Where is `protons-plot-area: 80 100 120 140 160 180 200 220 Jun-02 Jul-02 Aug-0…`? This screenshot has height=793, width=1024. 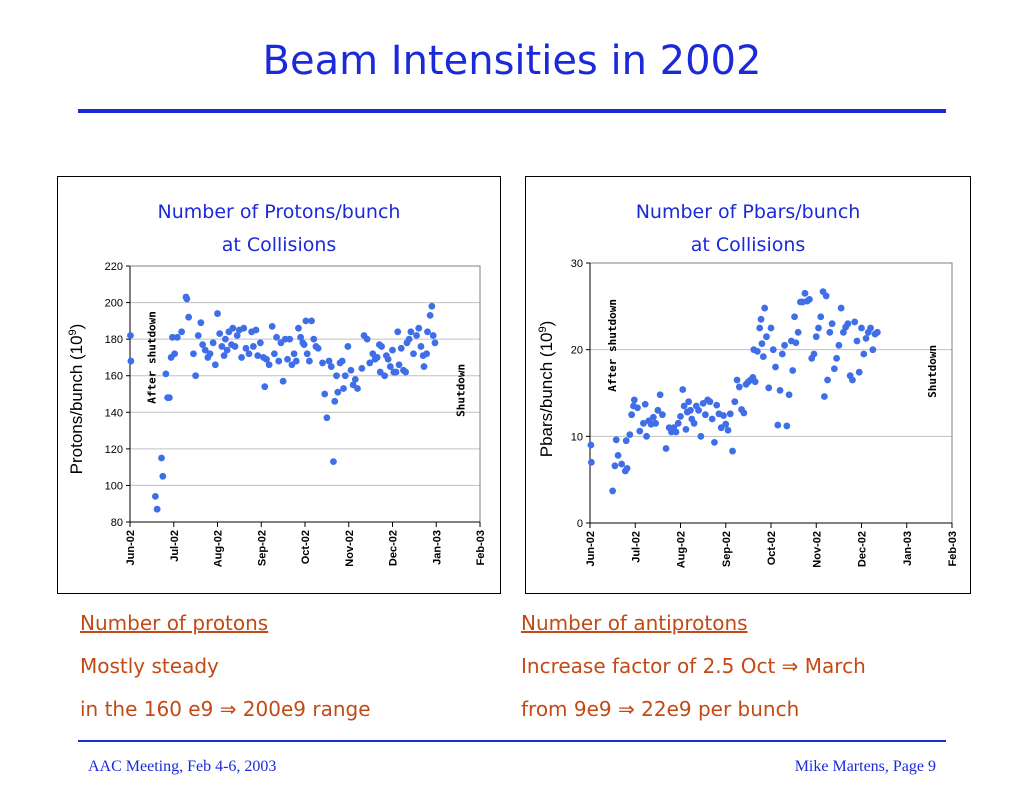 protons-plot-area: 80 100 120 140 160 180 200 220 Jun-02 Jul-02 Aug-0… is located at coordinates (296, 414).